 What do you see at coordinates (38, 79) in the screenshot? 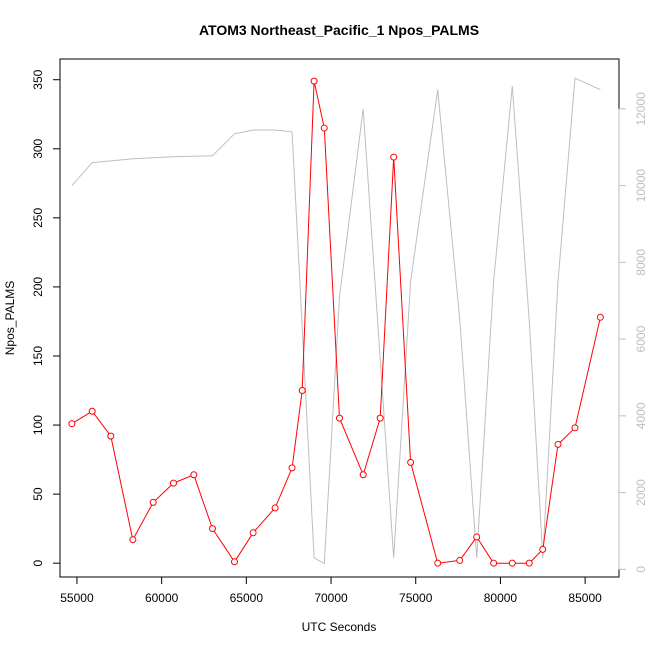
I see `y-tick-label: 350` at bounding box center [38, 79].